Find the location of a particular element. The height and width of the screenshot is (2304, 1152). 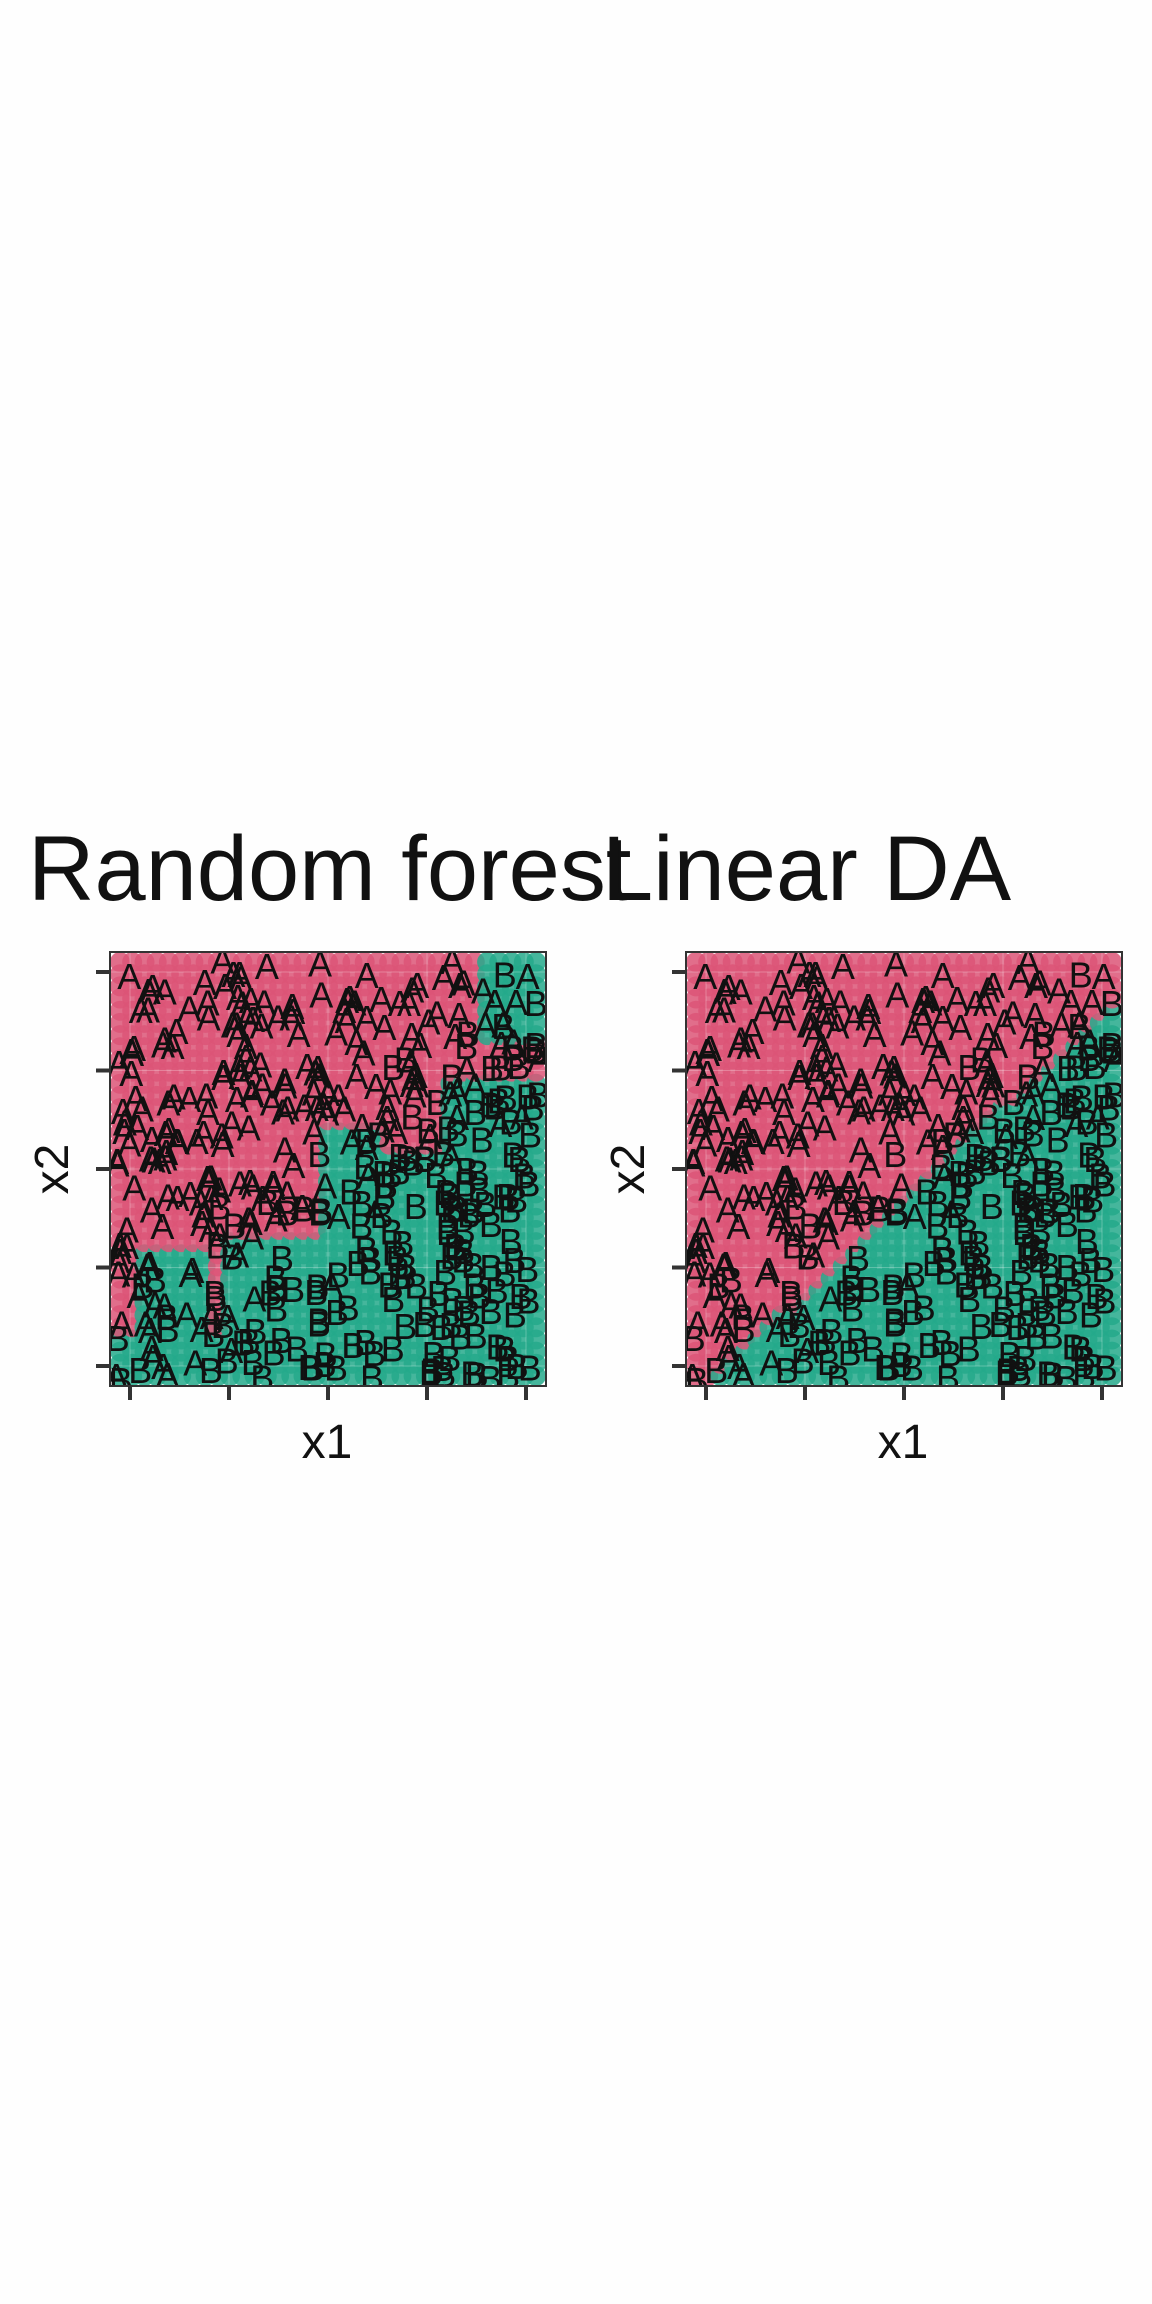

decision-region-layer is located at coordinates (328, 1169).